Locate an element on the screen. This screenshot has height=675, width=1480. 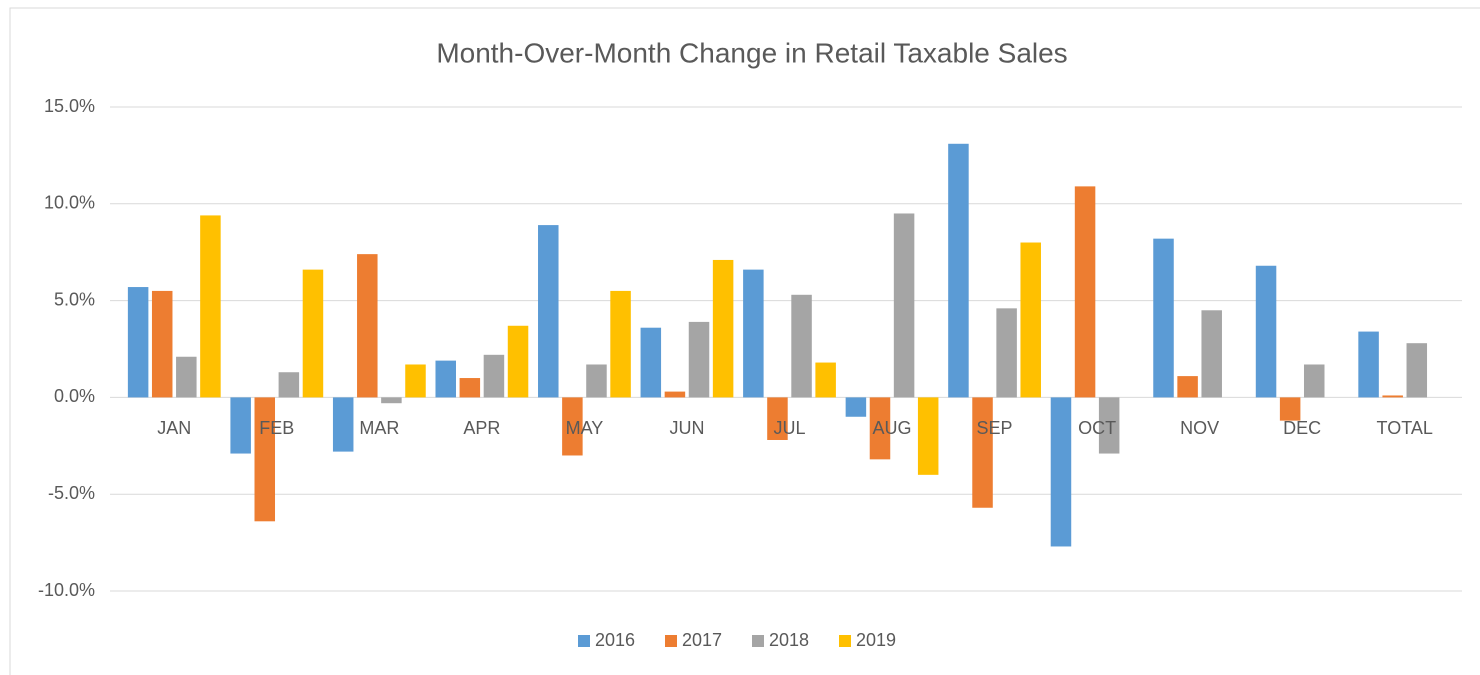
x-tick-label: JUL is located at coordinates (789, 428).